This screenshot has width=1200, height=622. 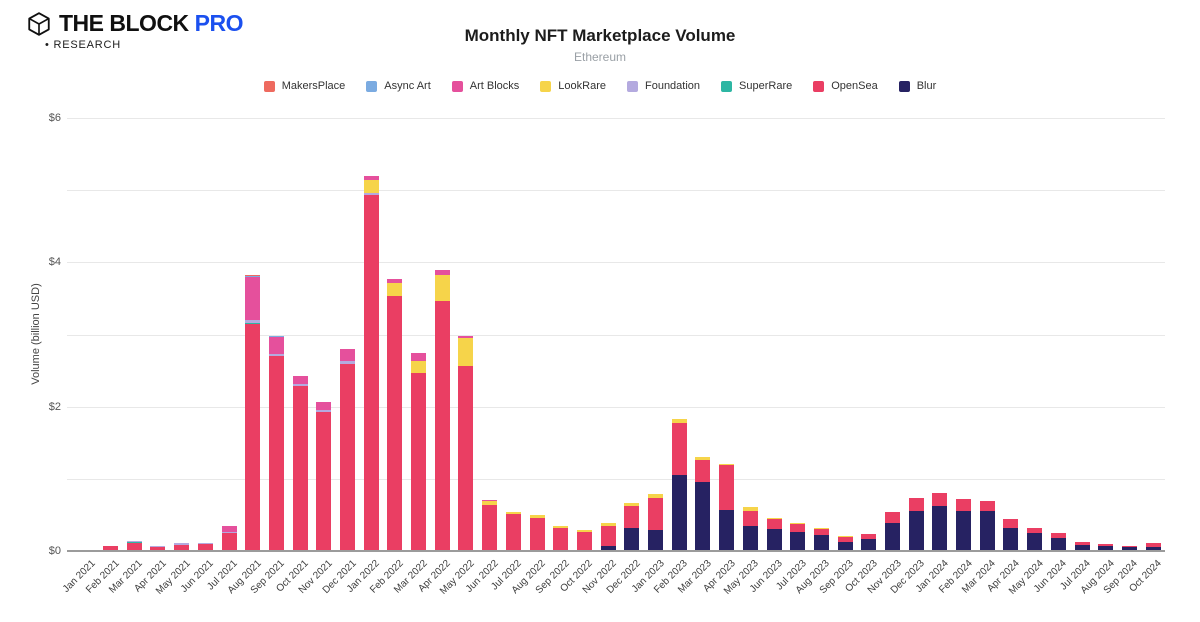 What do you see at coordinates (205, 547) in the screenshot?
I see `bar-jun-2021` at bounding box center [205, 547].